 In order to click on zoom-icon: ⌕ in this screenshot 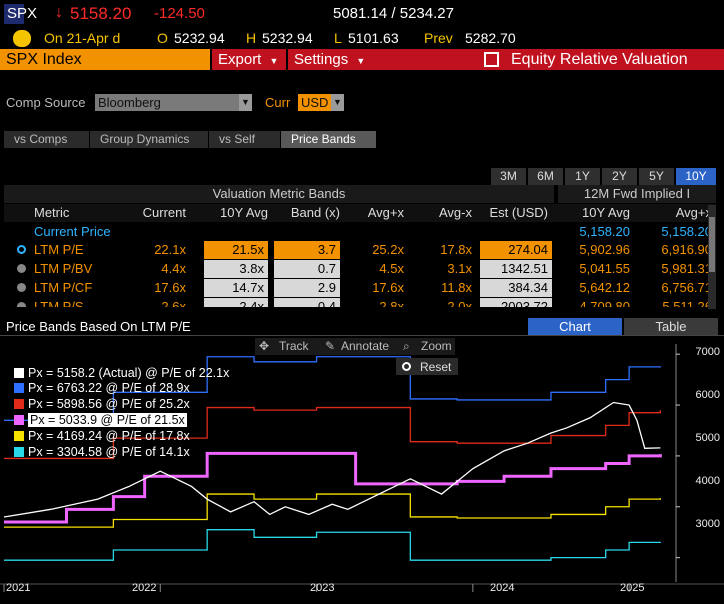, I will do `click(406, 346)`.